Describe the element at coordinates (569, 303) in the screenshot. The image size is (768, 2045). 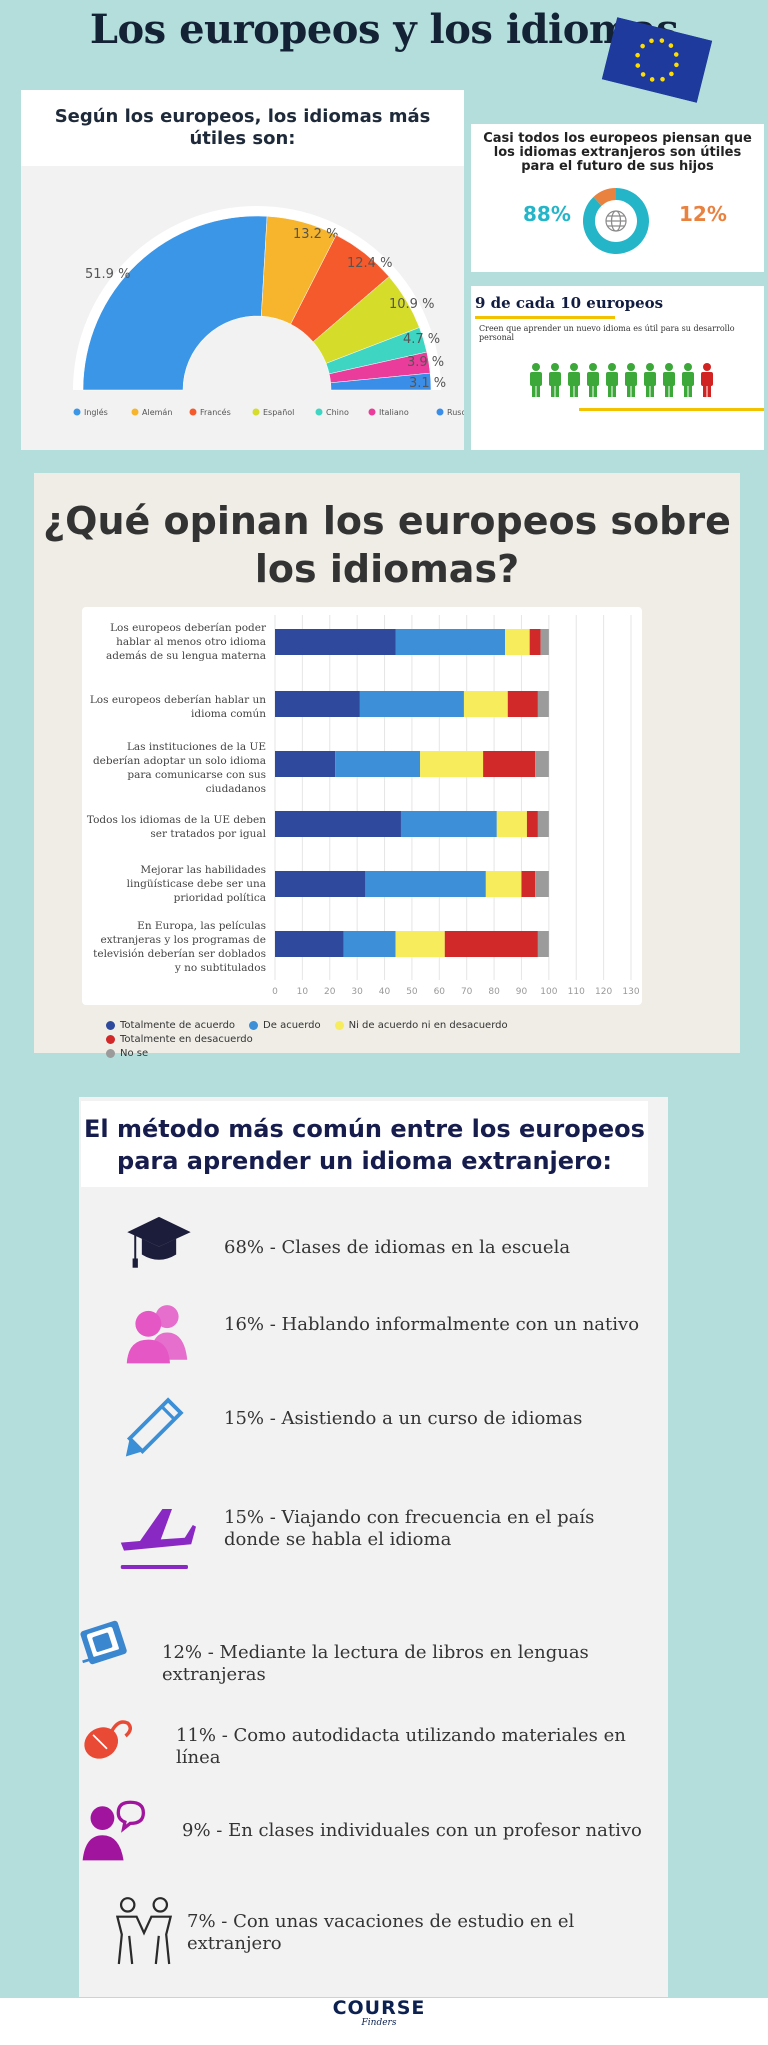
I see `nine-title: 9 de cada 10 europeos` at that location.